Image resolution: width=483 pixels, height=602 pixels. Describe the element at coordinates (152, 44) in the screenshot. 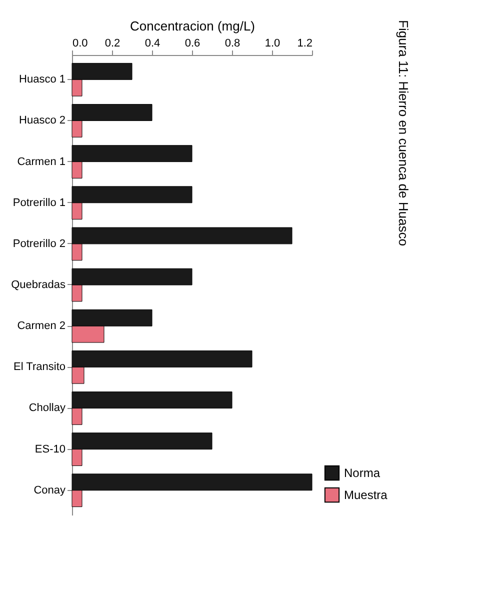

I see `x-tick-label: 0.4` at that location.